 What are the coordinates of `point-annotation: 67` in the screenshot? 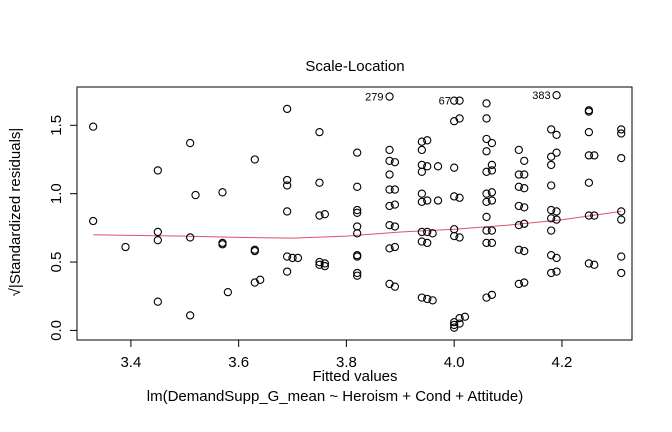 It's located at (445, 102).